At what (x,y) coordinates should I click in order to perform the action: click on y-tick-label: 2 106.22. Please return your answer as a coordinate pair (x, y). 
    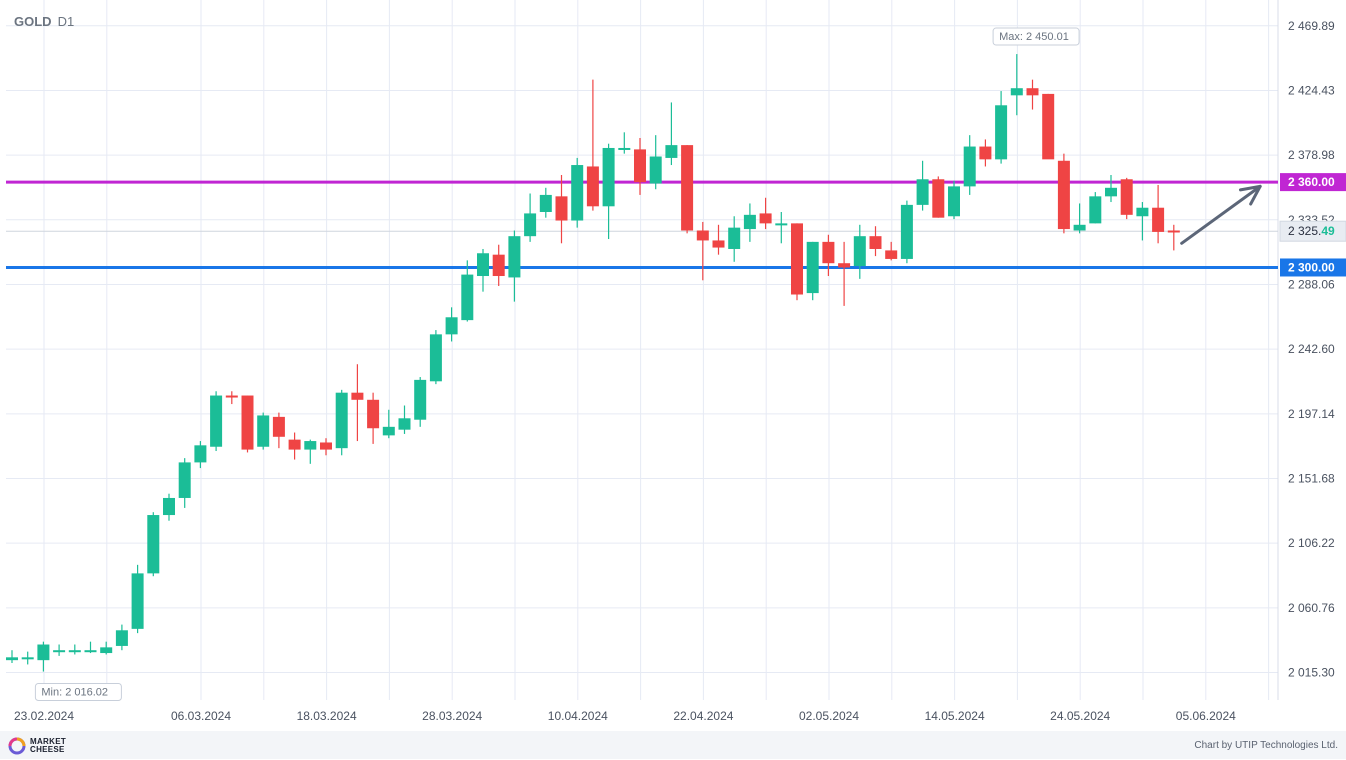
    Looking at the image, I should click on (1311, 543).